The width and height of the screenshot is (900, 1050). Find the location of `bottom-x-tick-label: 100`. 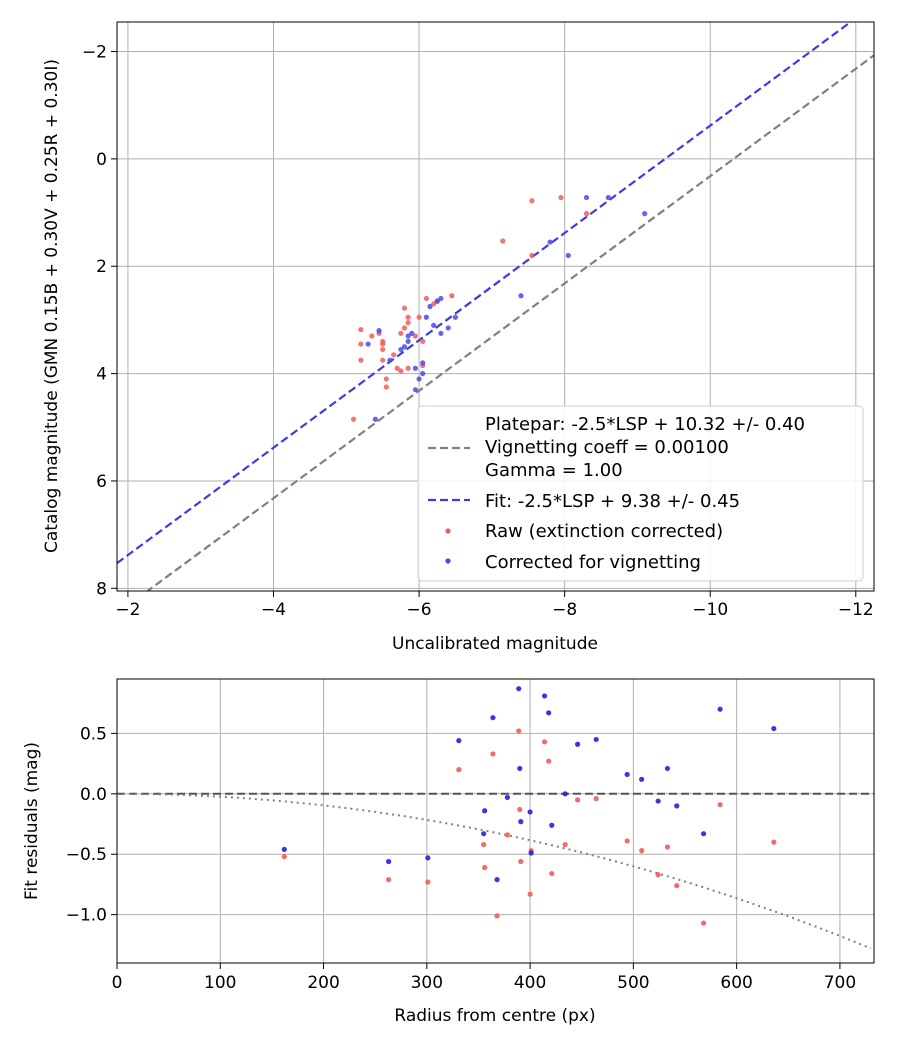

bottom-x-tick-label: 100 is located at coordinates (220, 983).